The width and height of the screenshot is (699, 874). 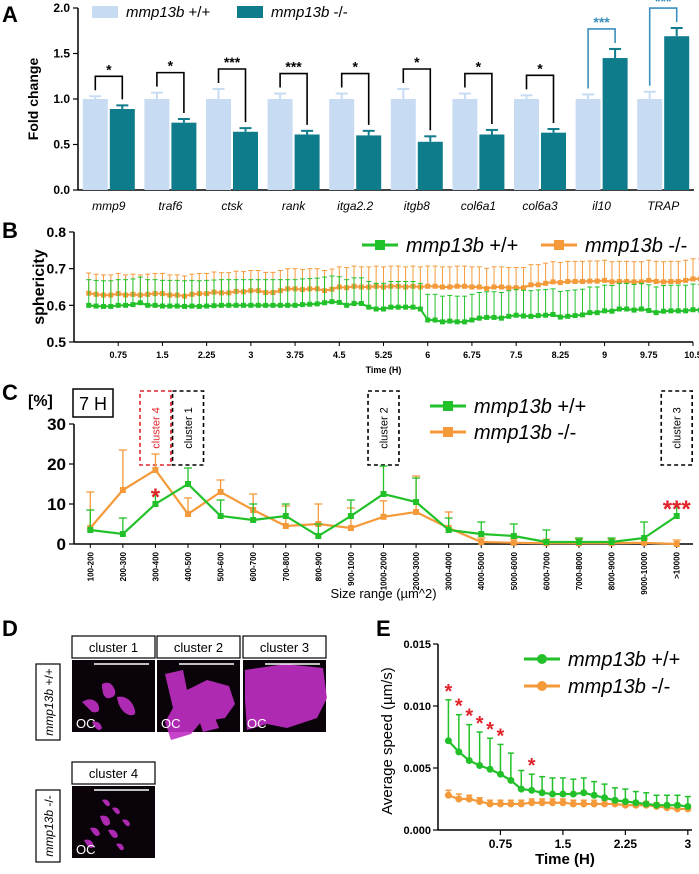 I want to click on a-category-label: mmp9, so click(x=109, y=206).